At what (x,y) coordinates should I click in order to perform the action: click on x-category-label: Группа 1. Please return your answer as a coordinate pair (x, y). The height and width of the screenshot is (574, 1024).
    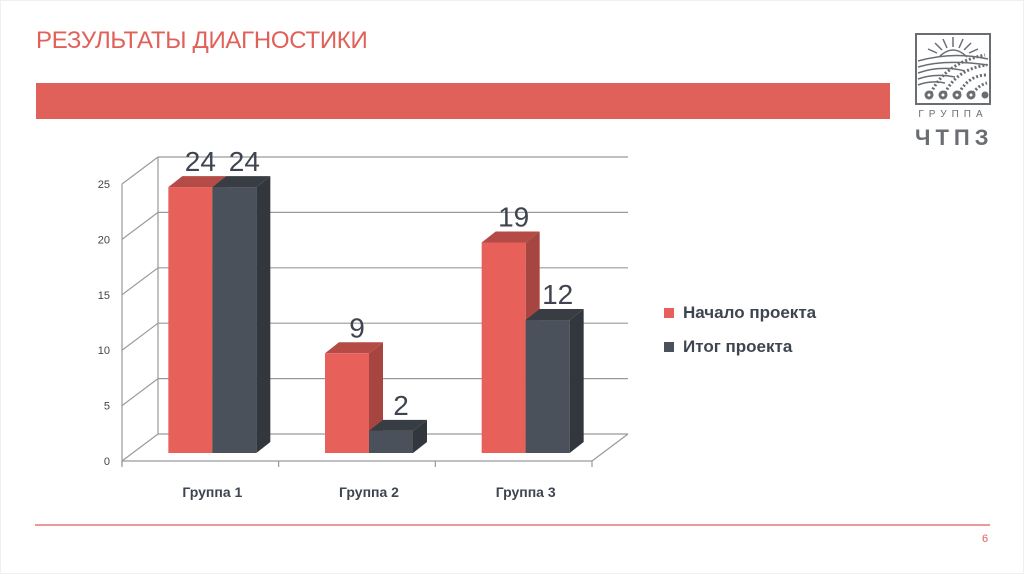
    Looking at the image, I should click on (212, 492).